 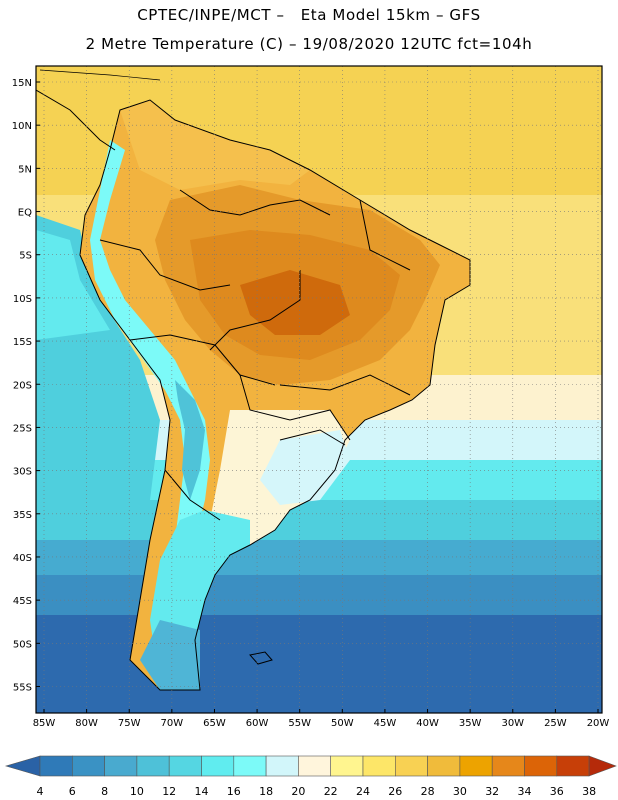 I want to click on caribbean-coast, so click(x=100, y=75).